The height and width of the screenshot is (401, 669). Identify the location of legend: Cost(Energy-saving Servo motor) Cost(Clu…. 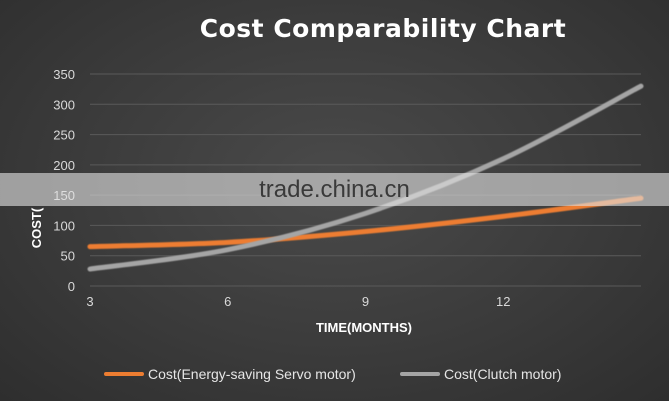
(334, 376).